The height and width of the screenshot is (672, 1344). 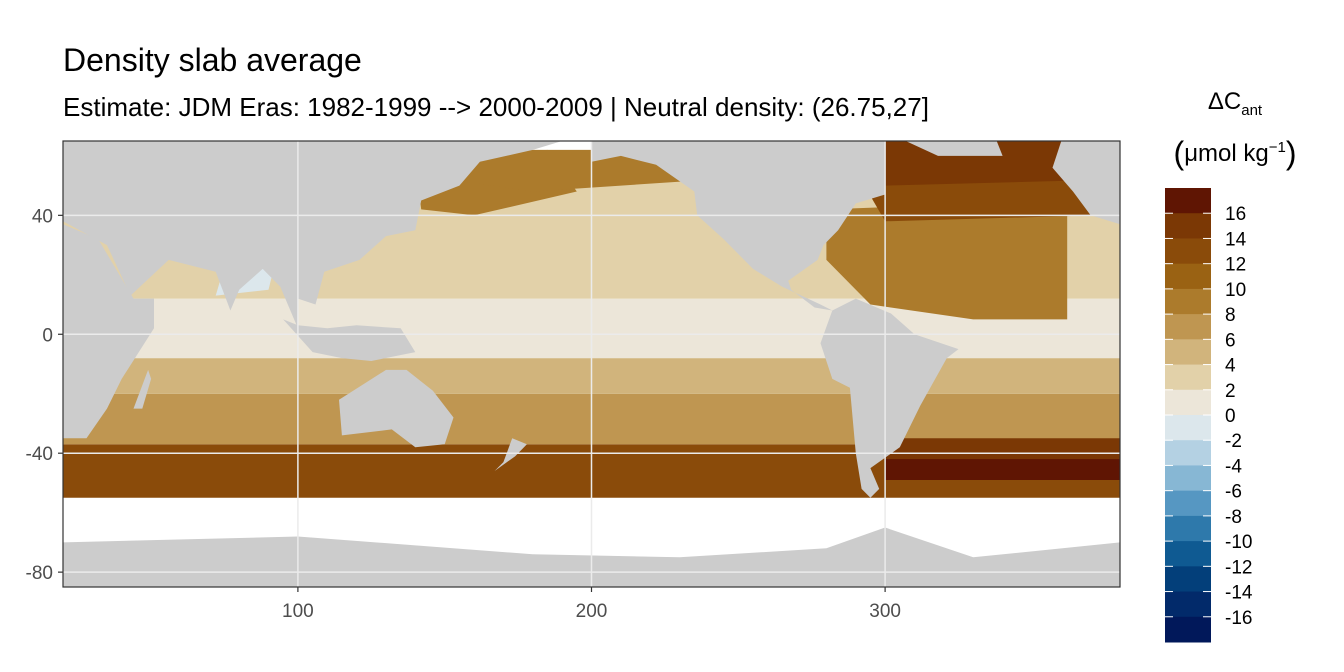 I want to click on legend-title-variable: ΔCant, so click(x=1235, y=103).